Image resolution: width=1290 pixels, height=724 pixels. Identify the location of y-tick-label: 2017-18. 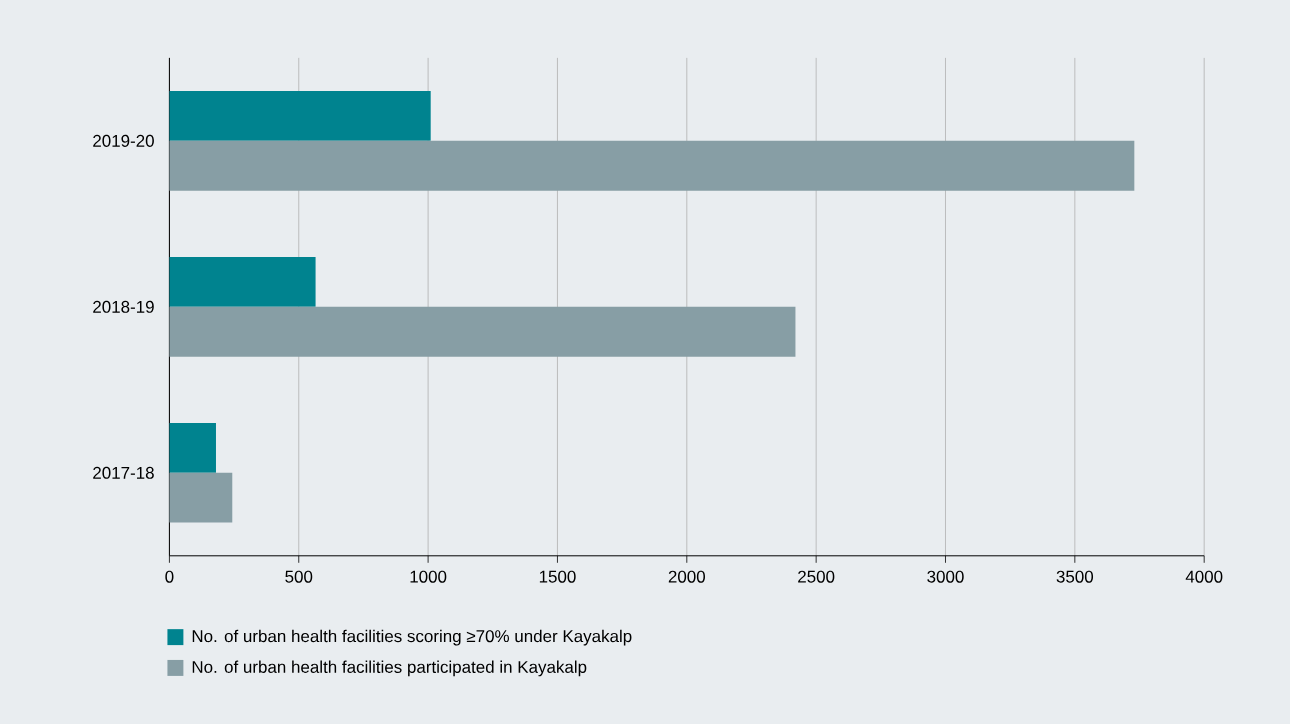
(123, 472).